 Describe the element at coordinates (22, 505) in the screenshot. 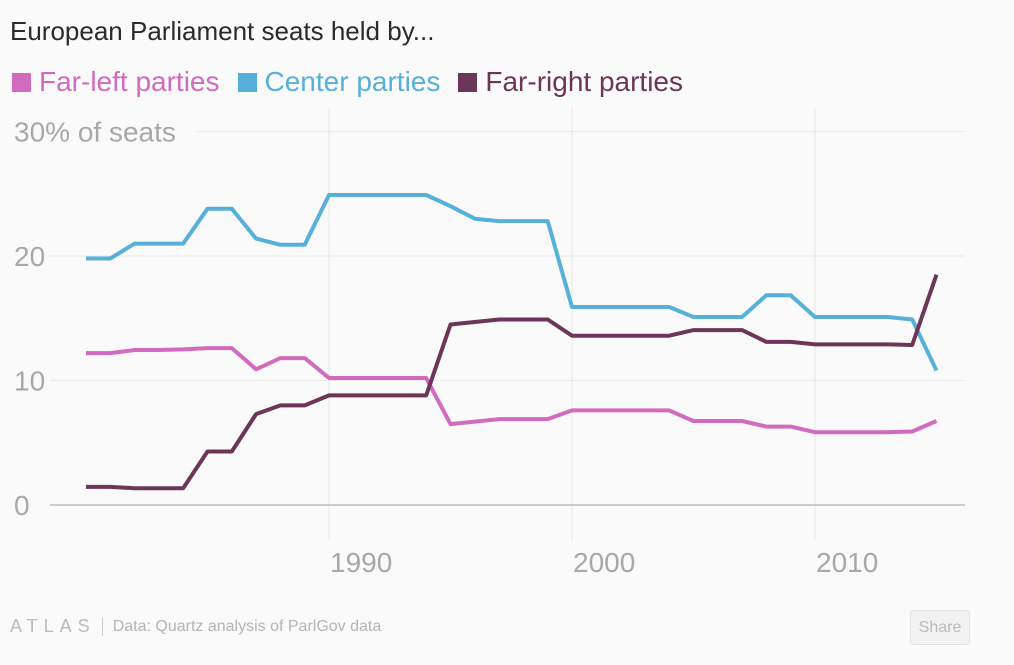

I see `y-tick-label: 0` at that location.